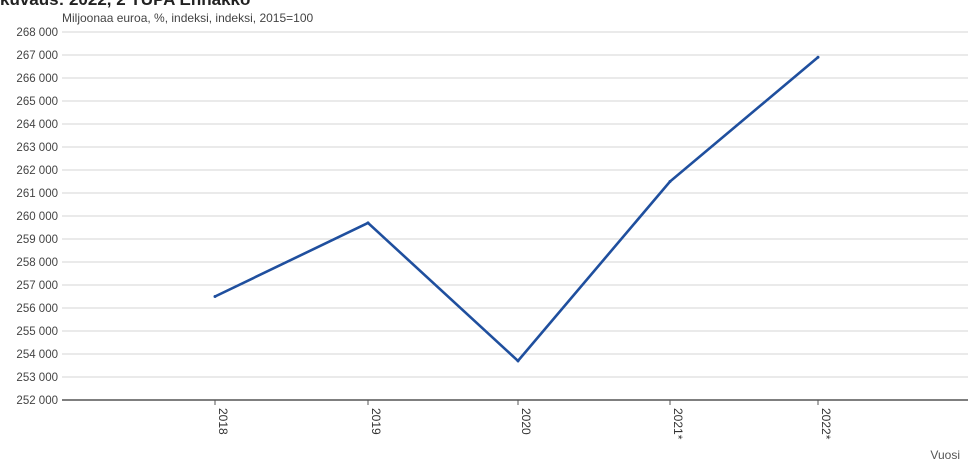 This screenshot has height=464, width=968. What do you see at coordinates (37, 56) in the screenshot?
I see `y-tick-label: 267 000` at bounding box center [37, 56].